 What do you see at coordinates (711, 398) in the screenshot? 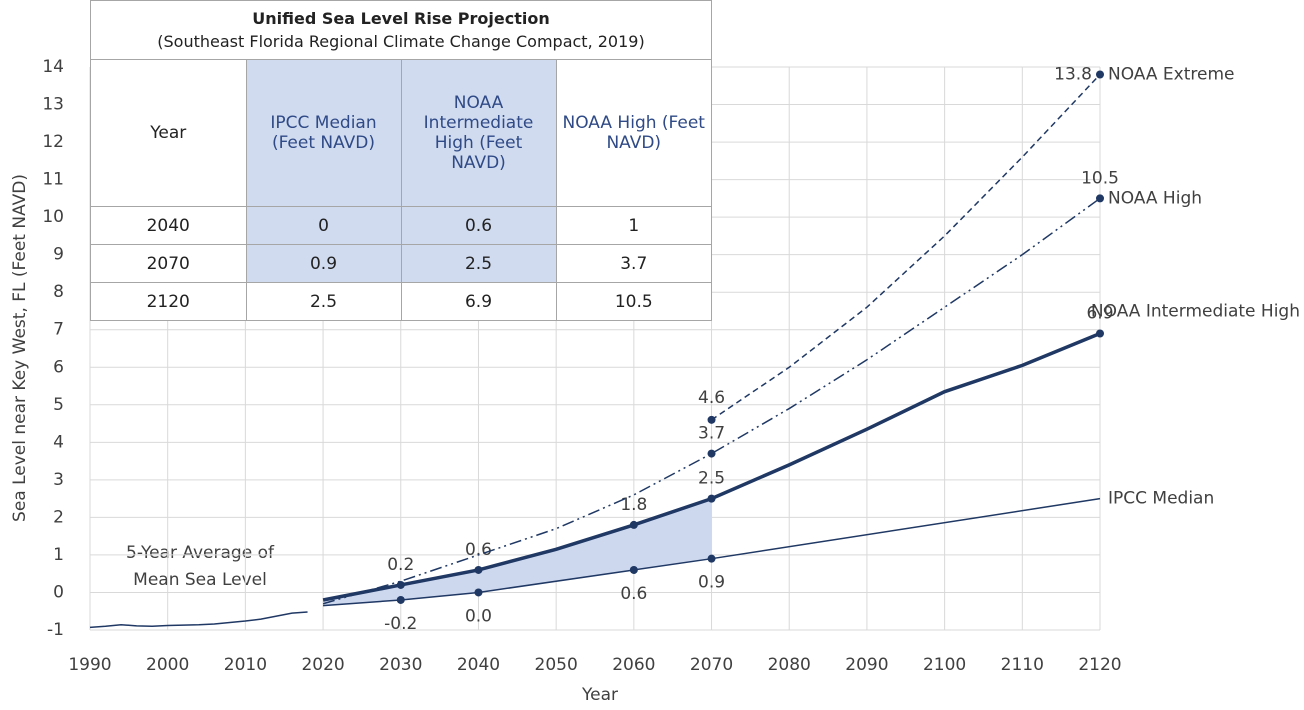
I see `data-label: 4.6` at bounding box center [711, 398].